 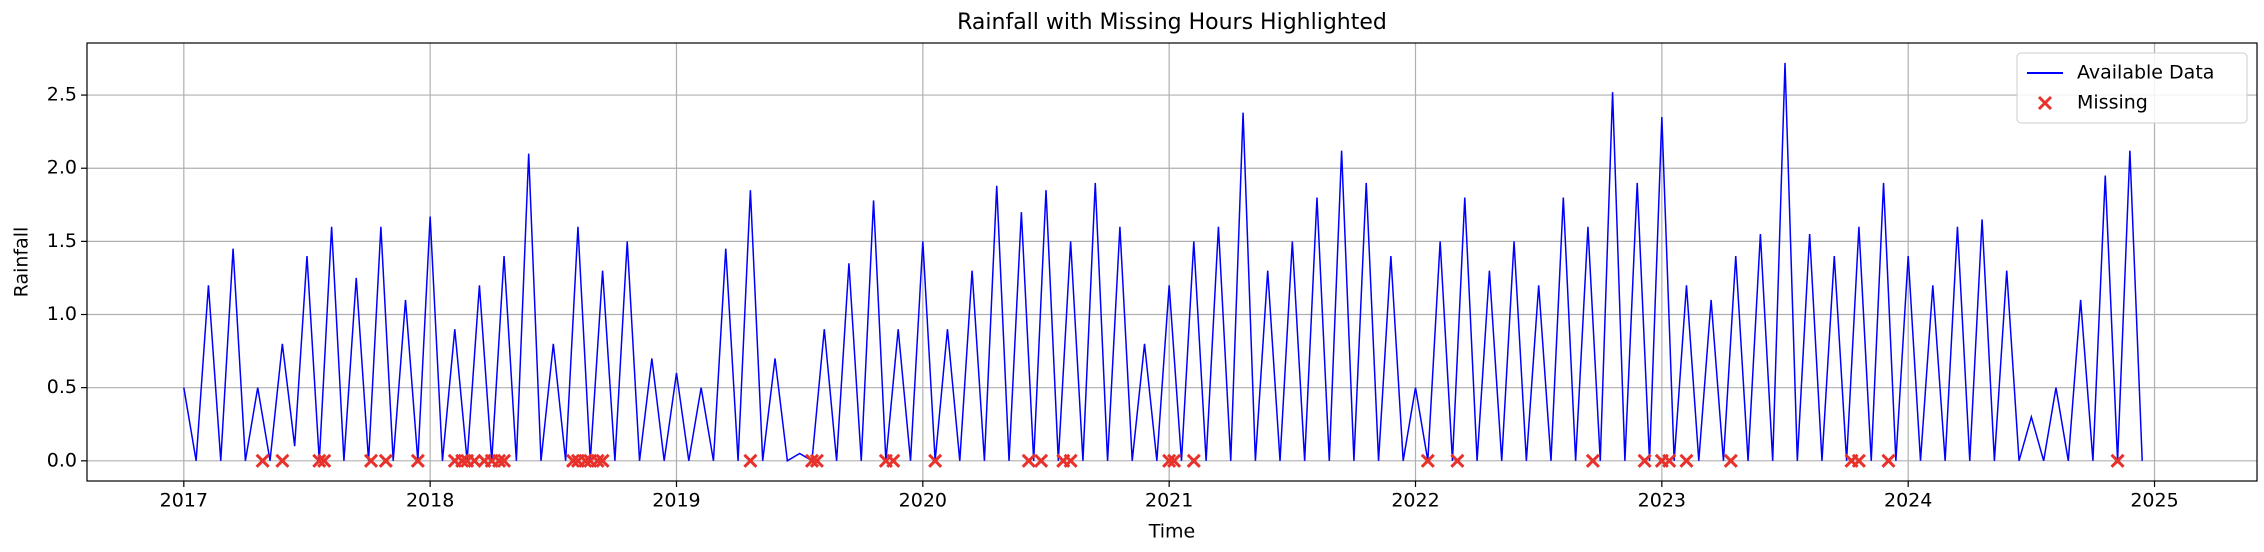 I want to click on chart-title: Rainfall with Missing Hours Highlighted, so click(x=1172, y=22).